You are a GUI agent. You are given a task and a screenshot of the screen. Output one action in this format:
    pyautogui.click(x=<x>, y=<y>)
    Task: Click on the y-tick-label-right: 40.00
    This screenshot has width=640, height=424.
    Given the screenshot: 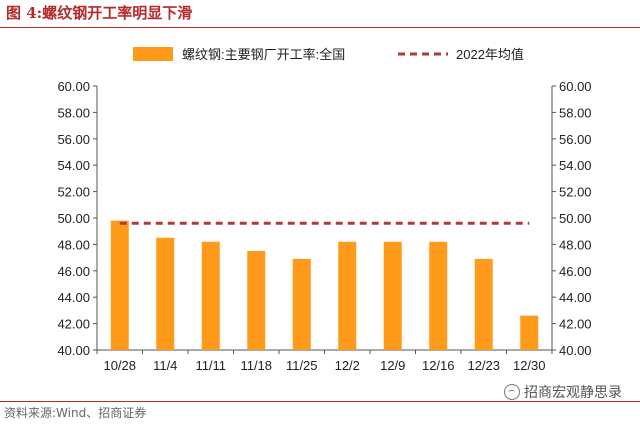 What is the action you would take?
    pyautogui.click(x=575, y=350)
    